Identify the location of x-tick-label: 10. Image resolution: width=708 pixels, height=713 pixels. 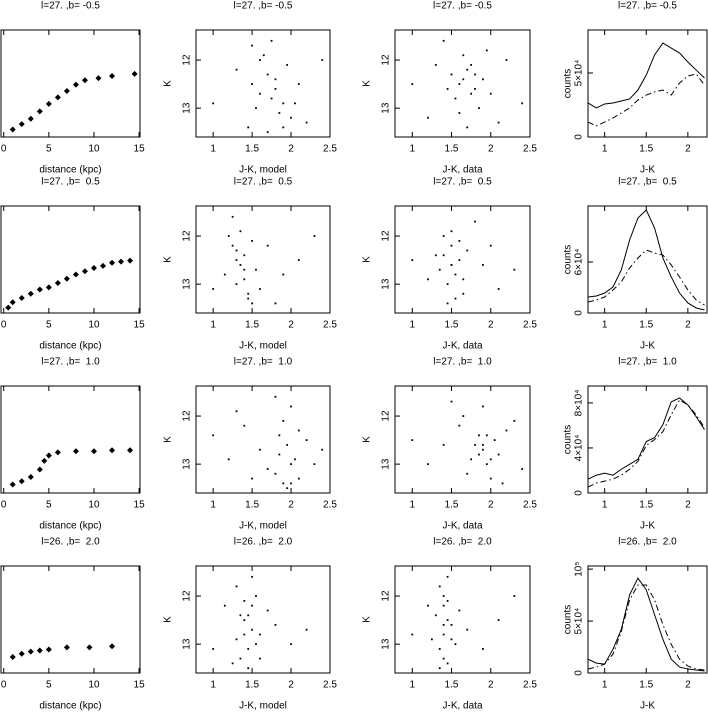
(94, 685).